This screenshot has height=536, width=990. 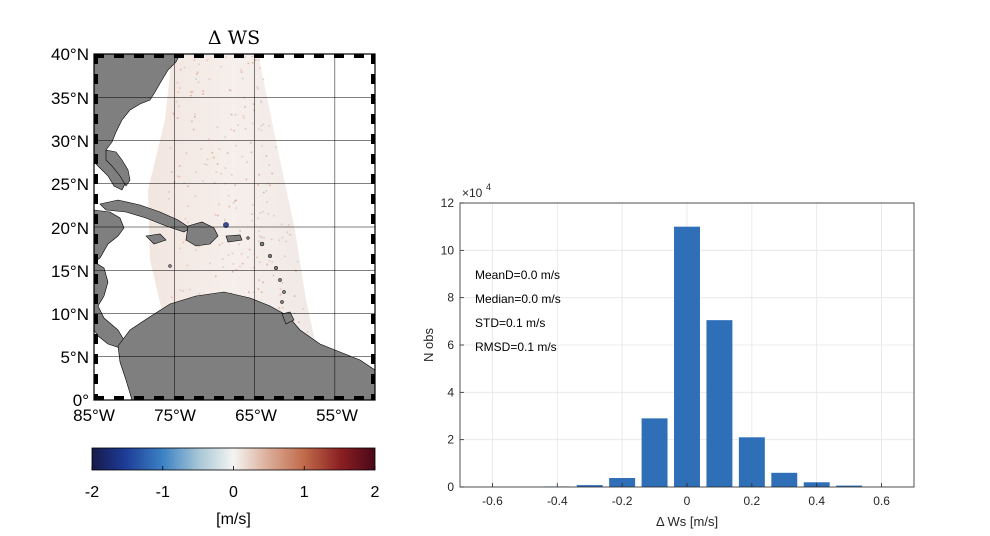 What do you see at coordinates (472, 193) in the screenshot?
I see `exponent-base: ×10` at bounding box center [472, 193].